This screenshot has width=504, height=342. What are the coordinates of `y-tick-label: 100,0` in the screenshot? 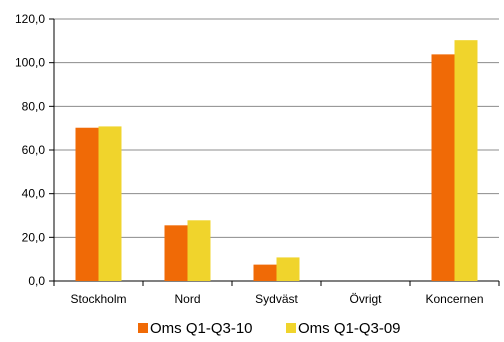 It's located at (30, 63).